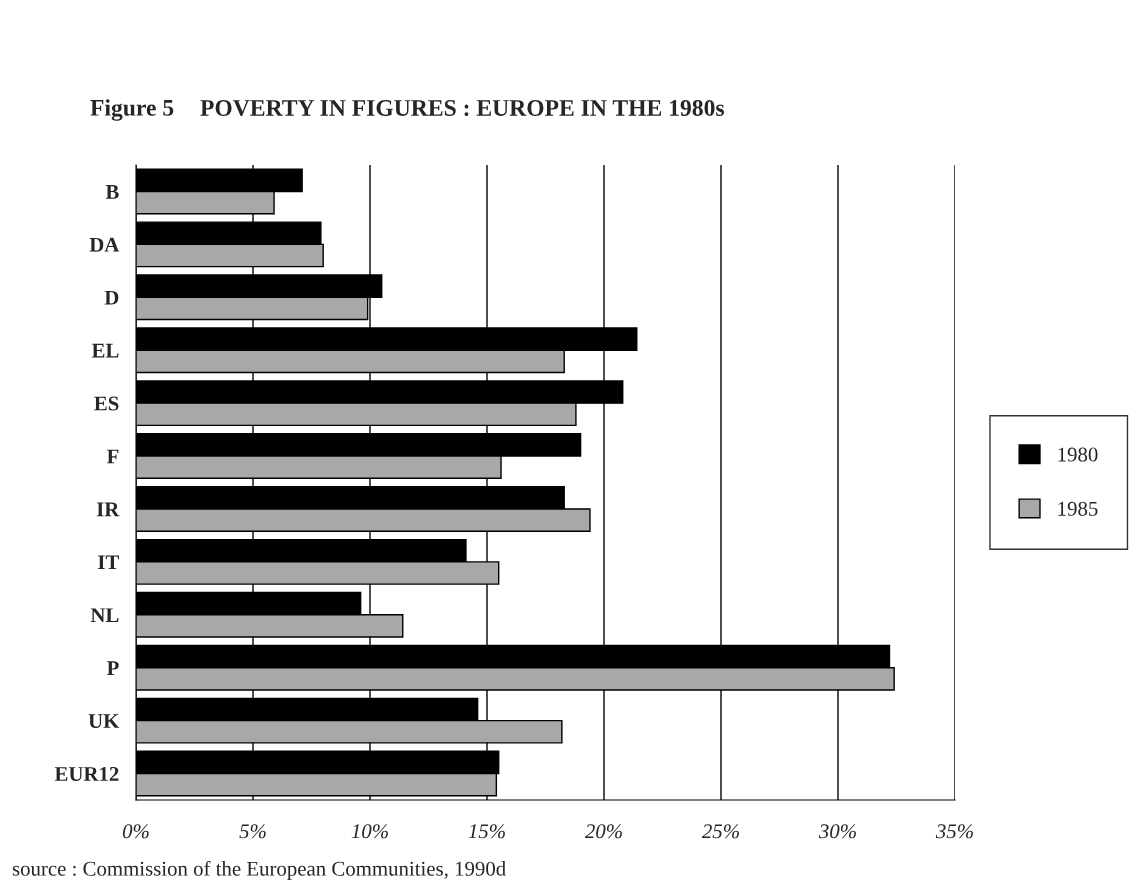 This screenshot has height=886, width=1140. Describe the element at coordinates (104, 721) in the screenshot. I see `y-tick-label: UK` at that location.